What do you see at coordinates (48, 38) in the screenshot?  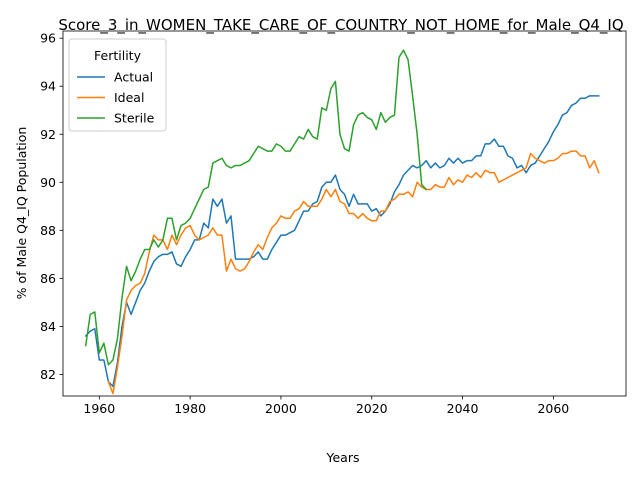 I see `y-tick-label: 96` at bounding box center [48, 38].